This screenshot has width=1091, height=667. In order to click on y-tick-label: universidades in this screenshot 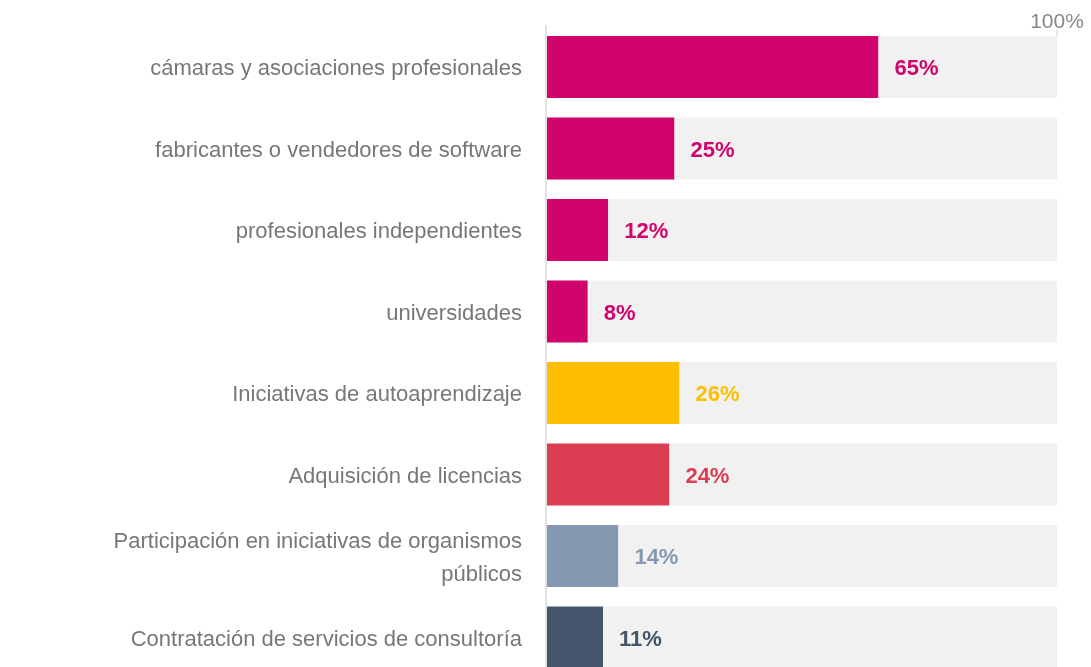, I will do `click(454, 312)`.